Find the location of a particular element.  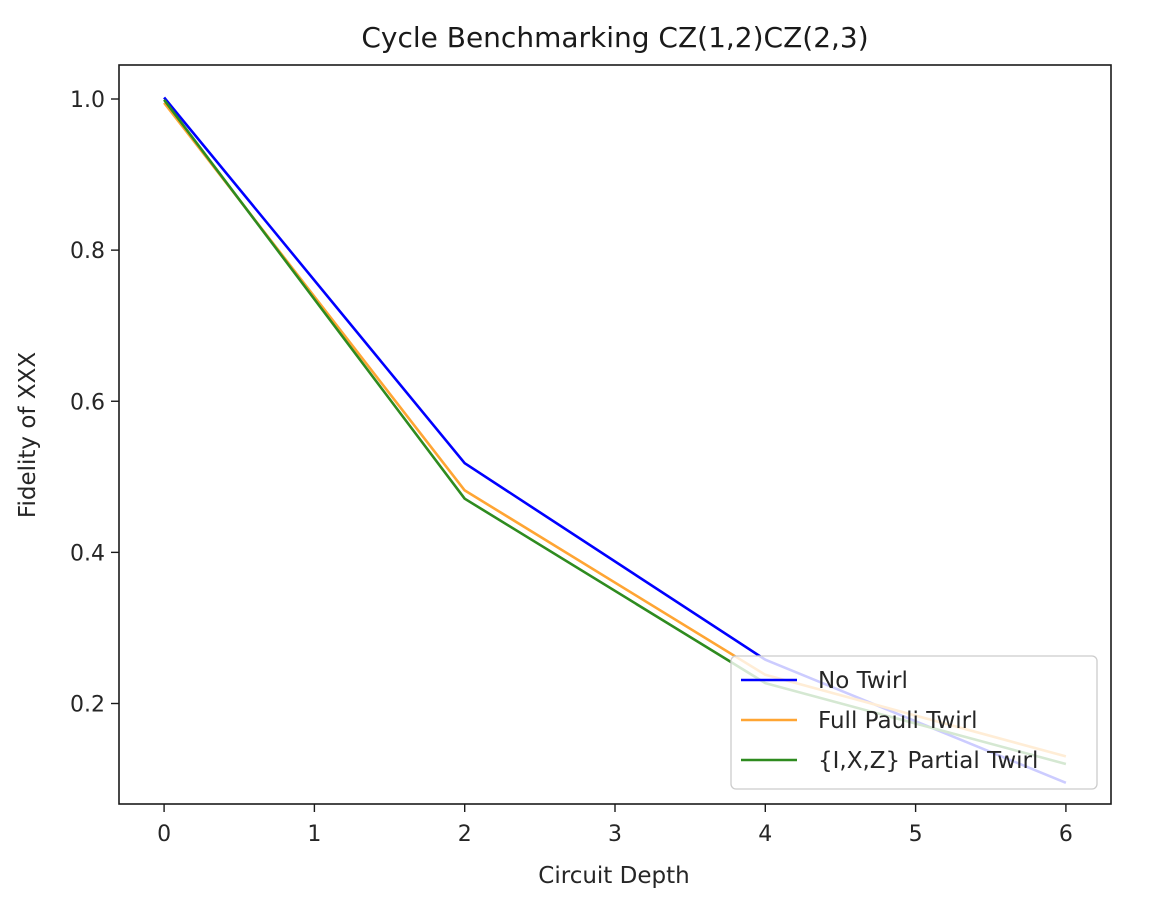

y-axis-label: Fidelity of XXX is located at coordinates (28, 435).